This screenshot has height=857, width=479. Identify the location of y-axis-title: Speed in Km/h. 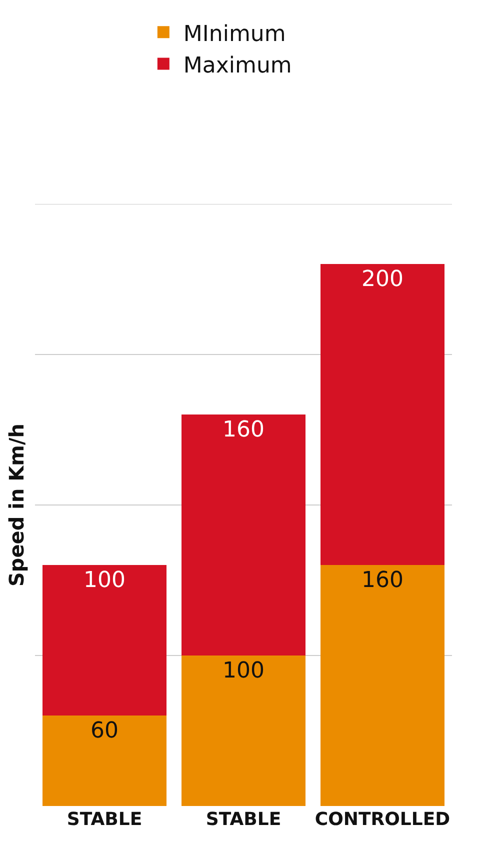
(16, 505).